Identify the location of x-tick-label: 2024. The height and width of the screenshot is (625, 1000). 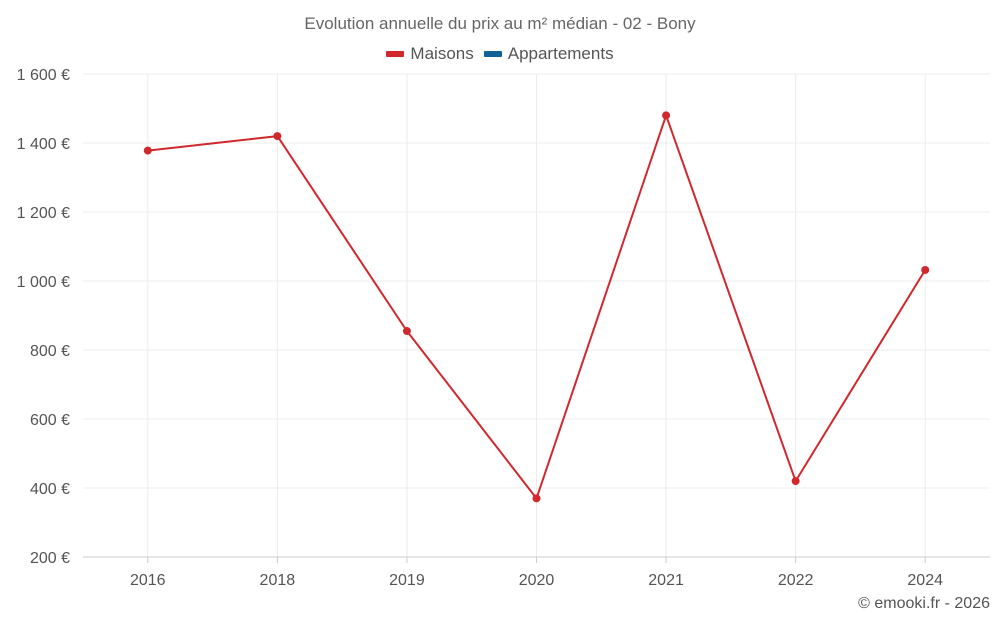
(925, 580).